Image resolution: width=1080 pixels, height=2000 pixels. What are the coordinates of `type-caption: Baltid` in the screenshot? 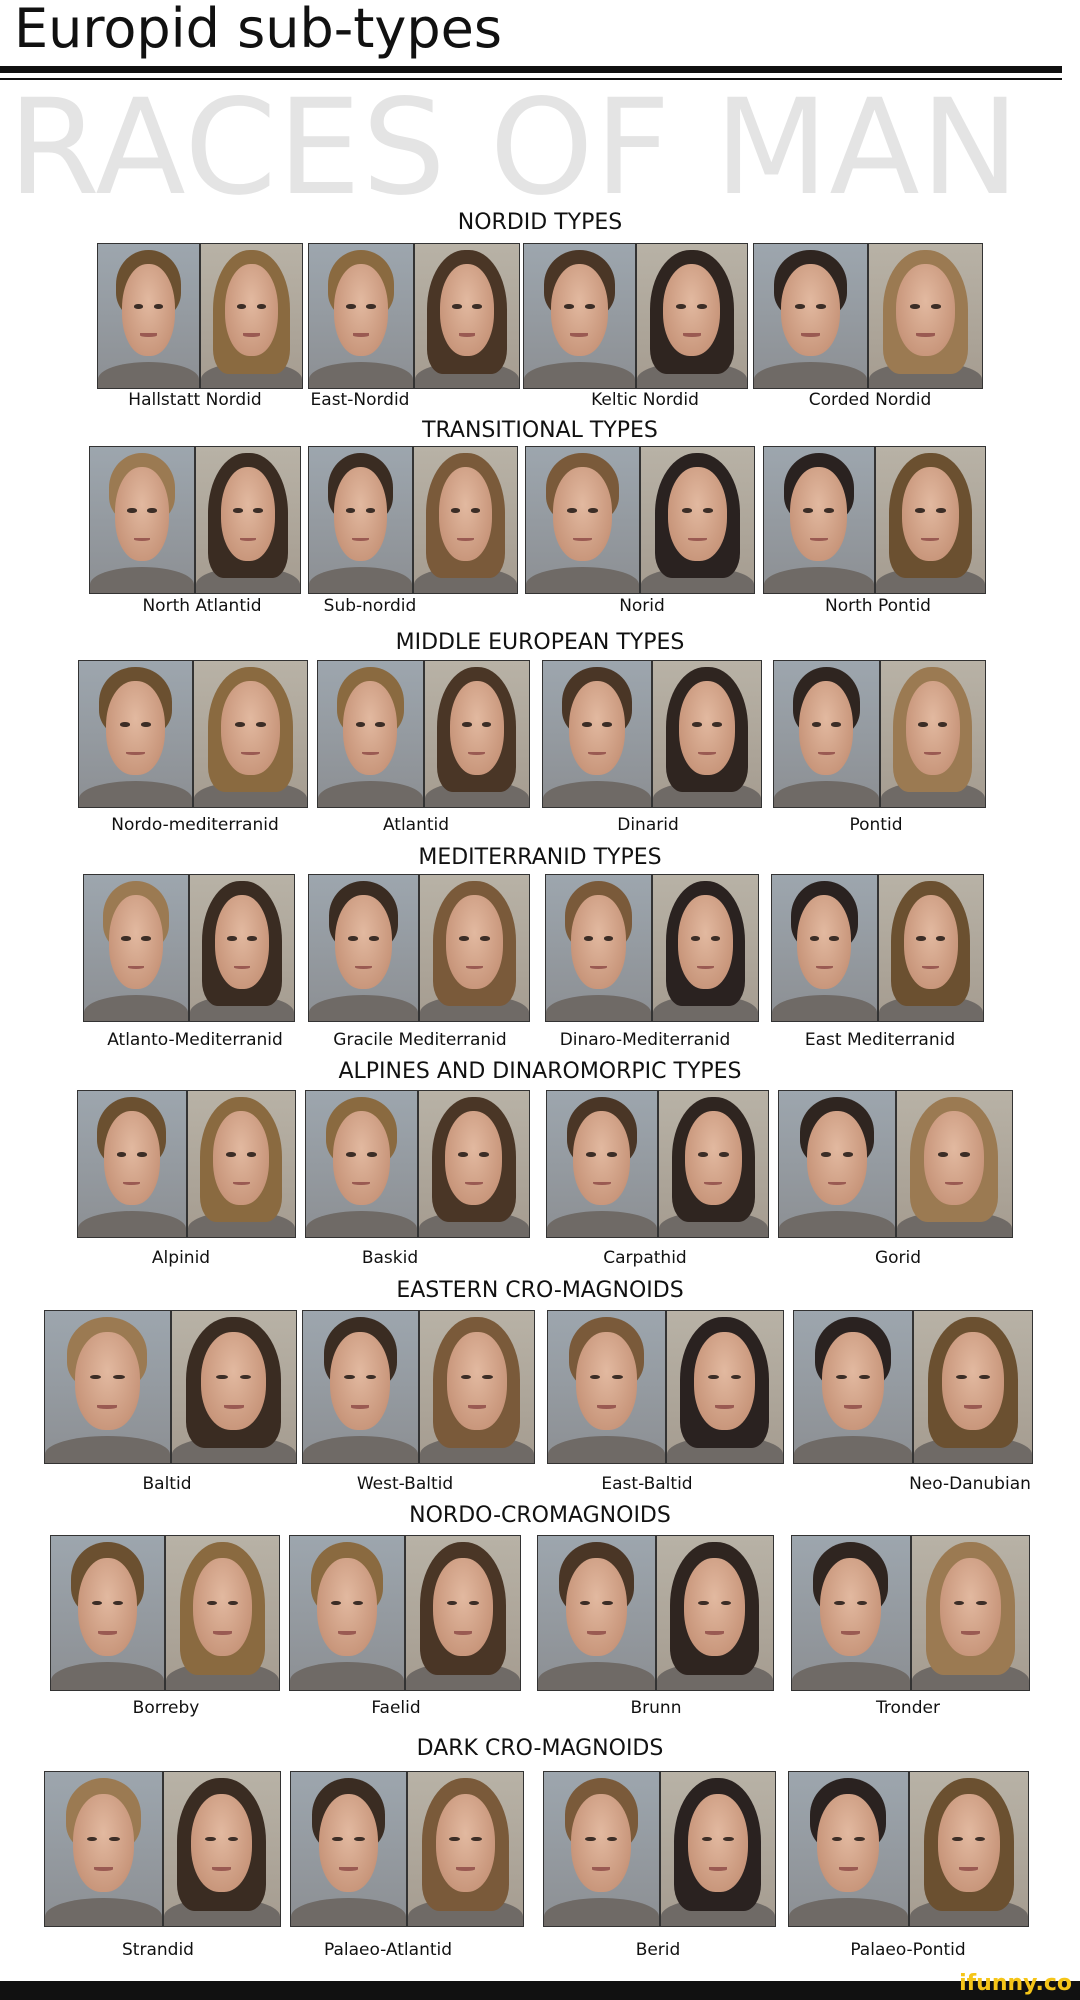 It's located at (167, 1484).